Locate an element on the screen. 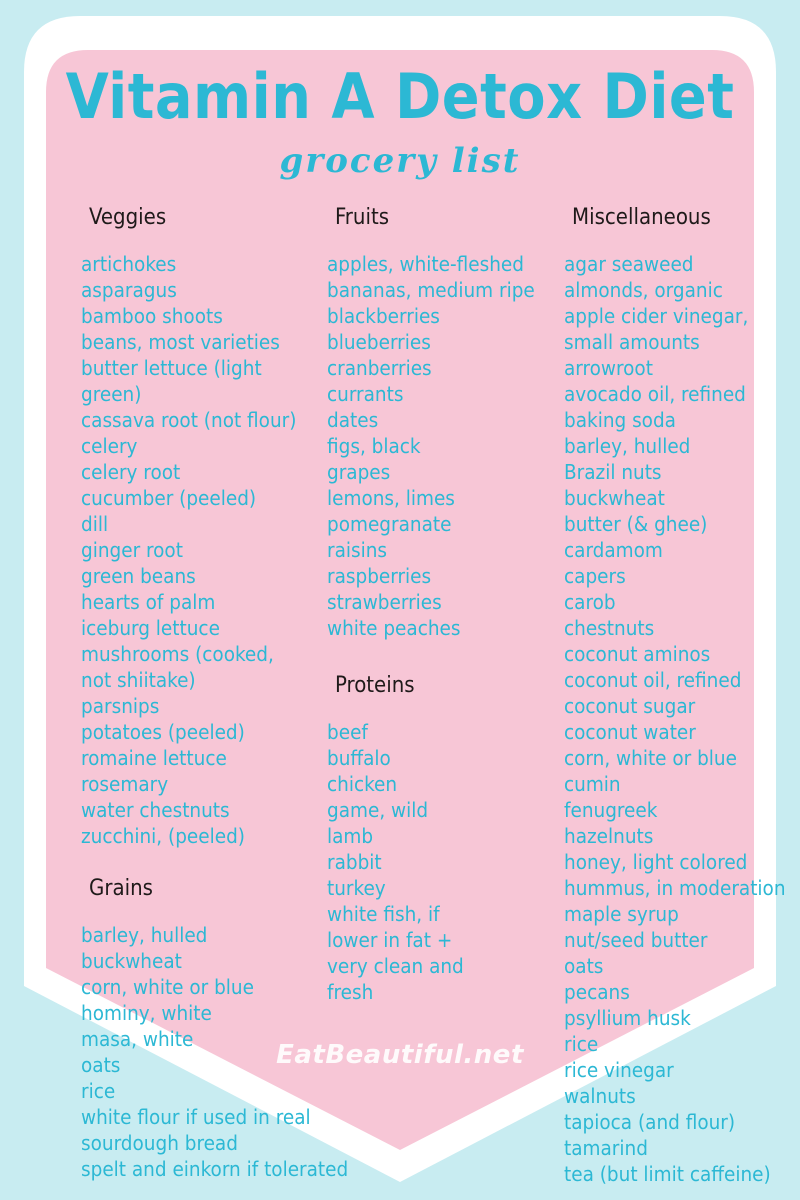 The width and height of the screenshot is (800, 1200). list-item: agar seaweed is located at coordinates (629, 264).